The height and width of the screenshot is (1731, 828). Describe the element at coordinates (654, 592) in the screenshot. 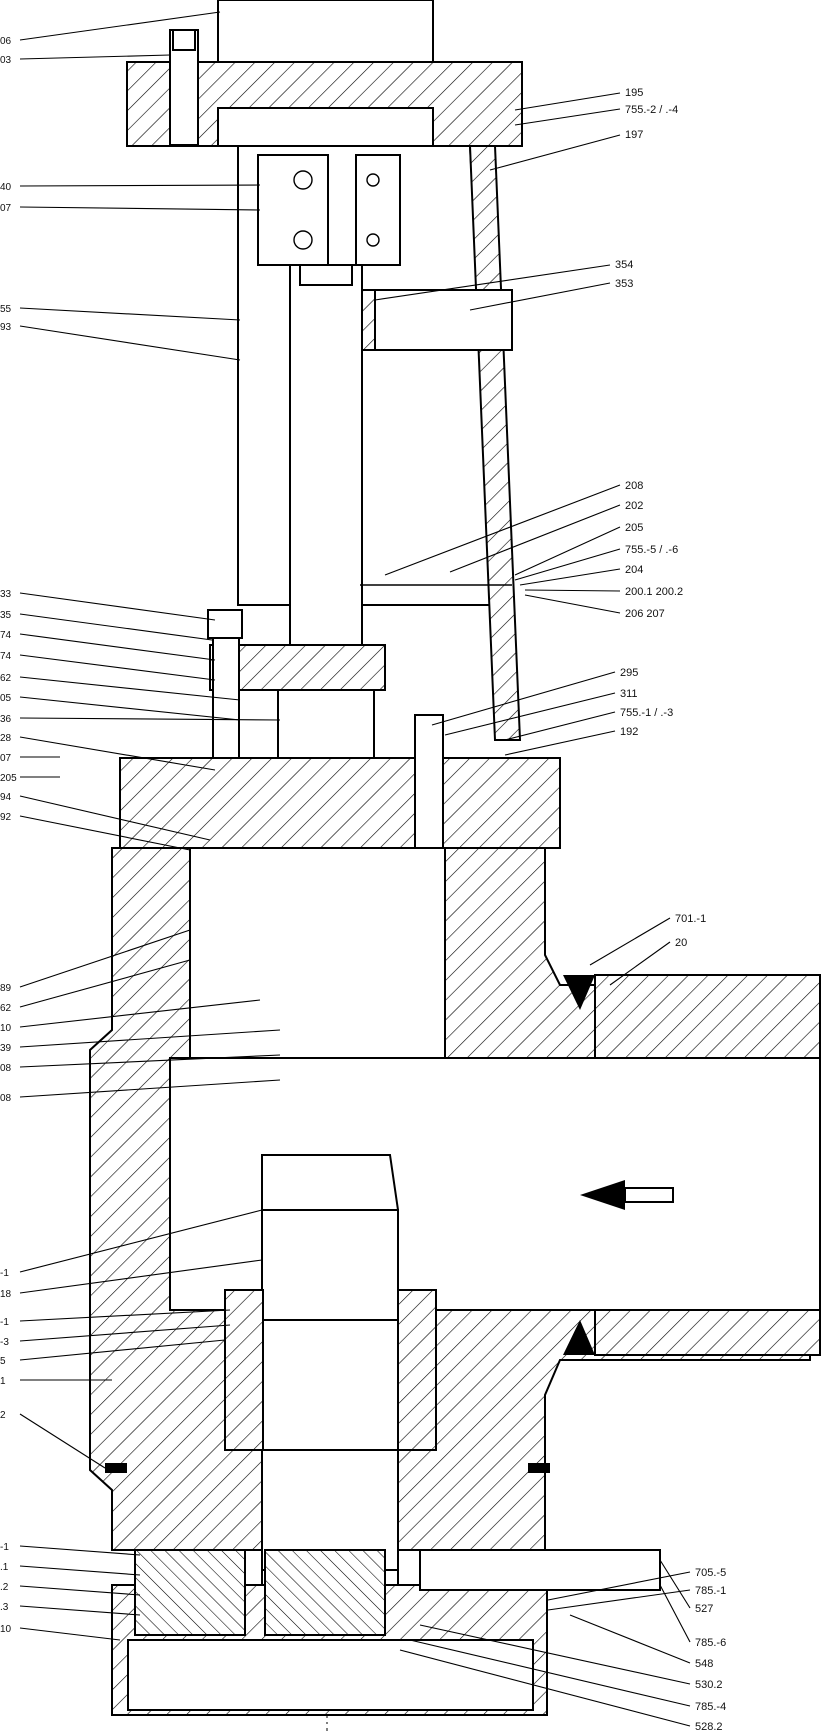

I see `label-200: 200.1 200.2` at that location.